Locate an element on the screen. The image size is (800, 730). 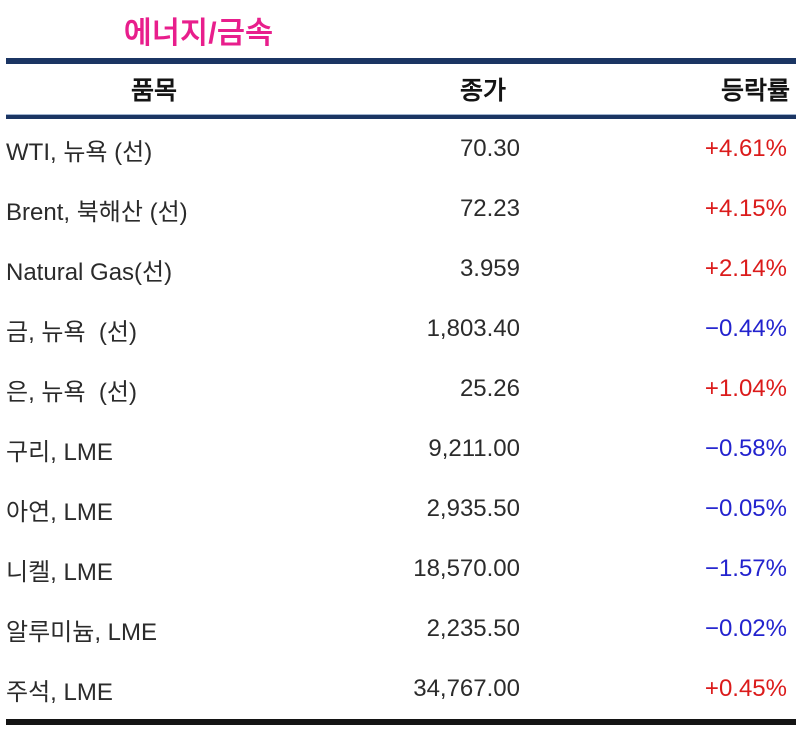
close-price: 3.959 is located at coordinates (489, 268).